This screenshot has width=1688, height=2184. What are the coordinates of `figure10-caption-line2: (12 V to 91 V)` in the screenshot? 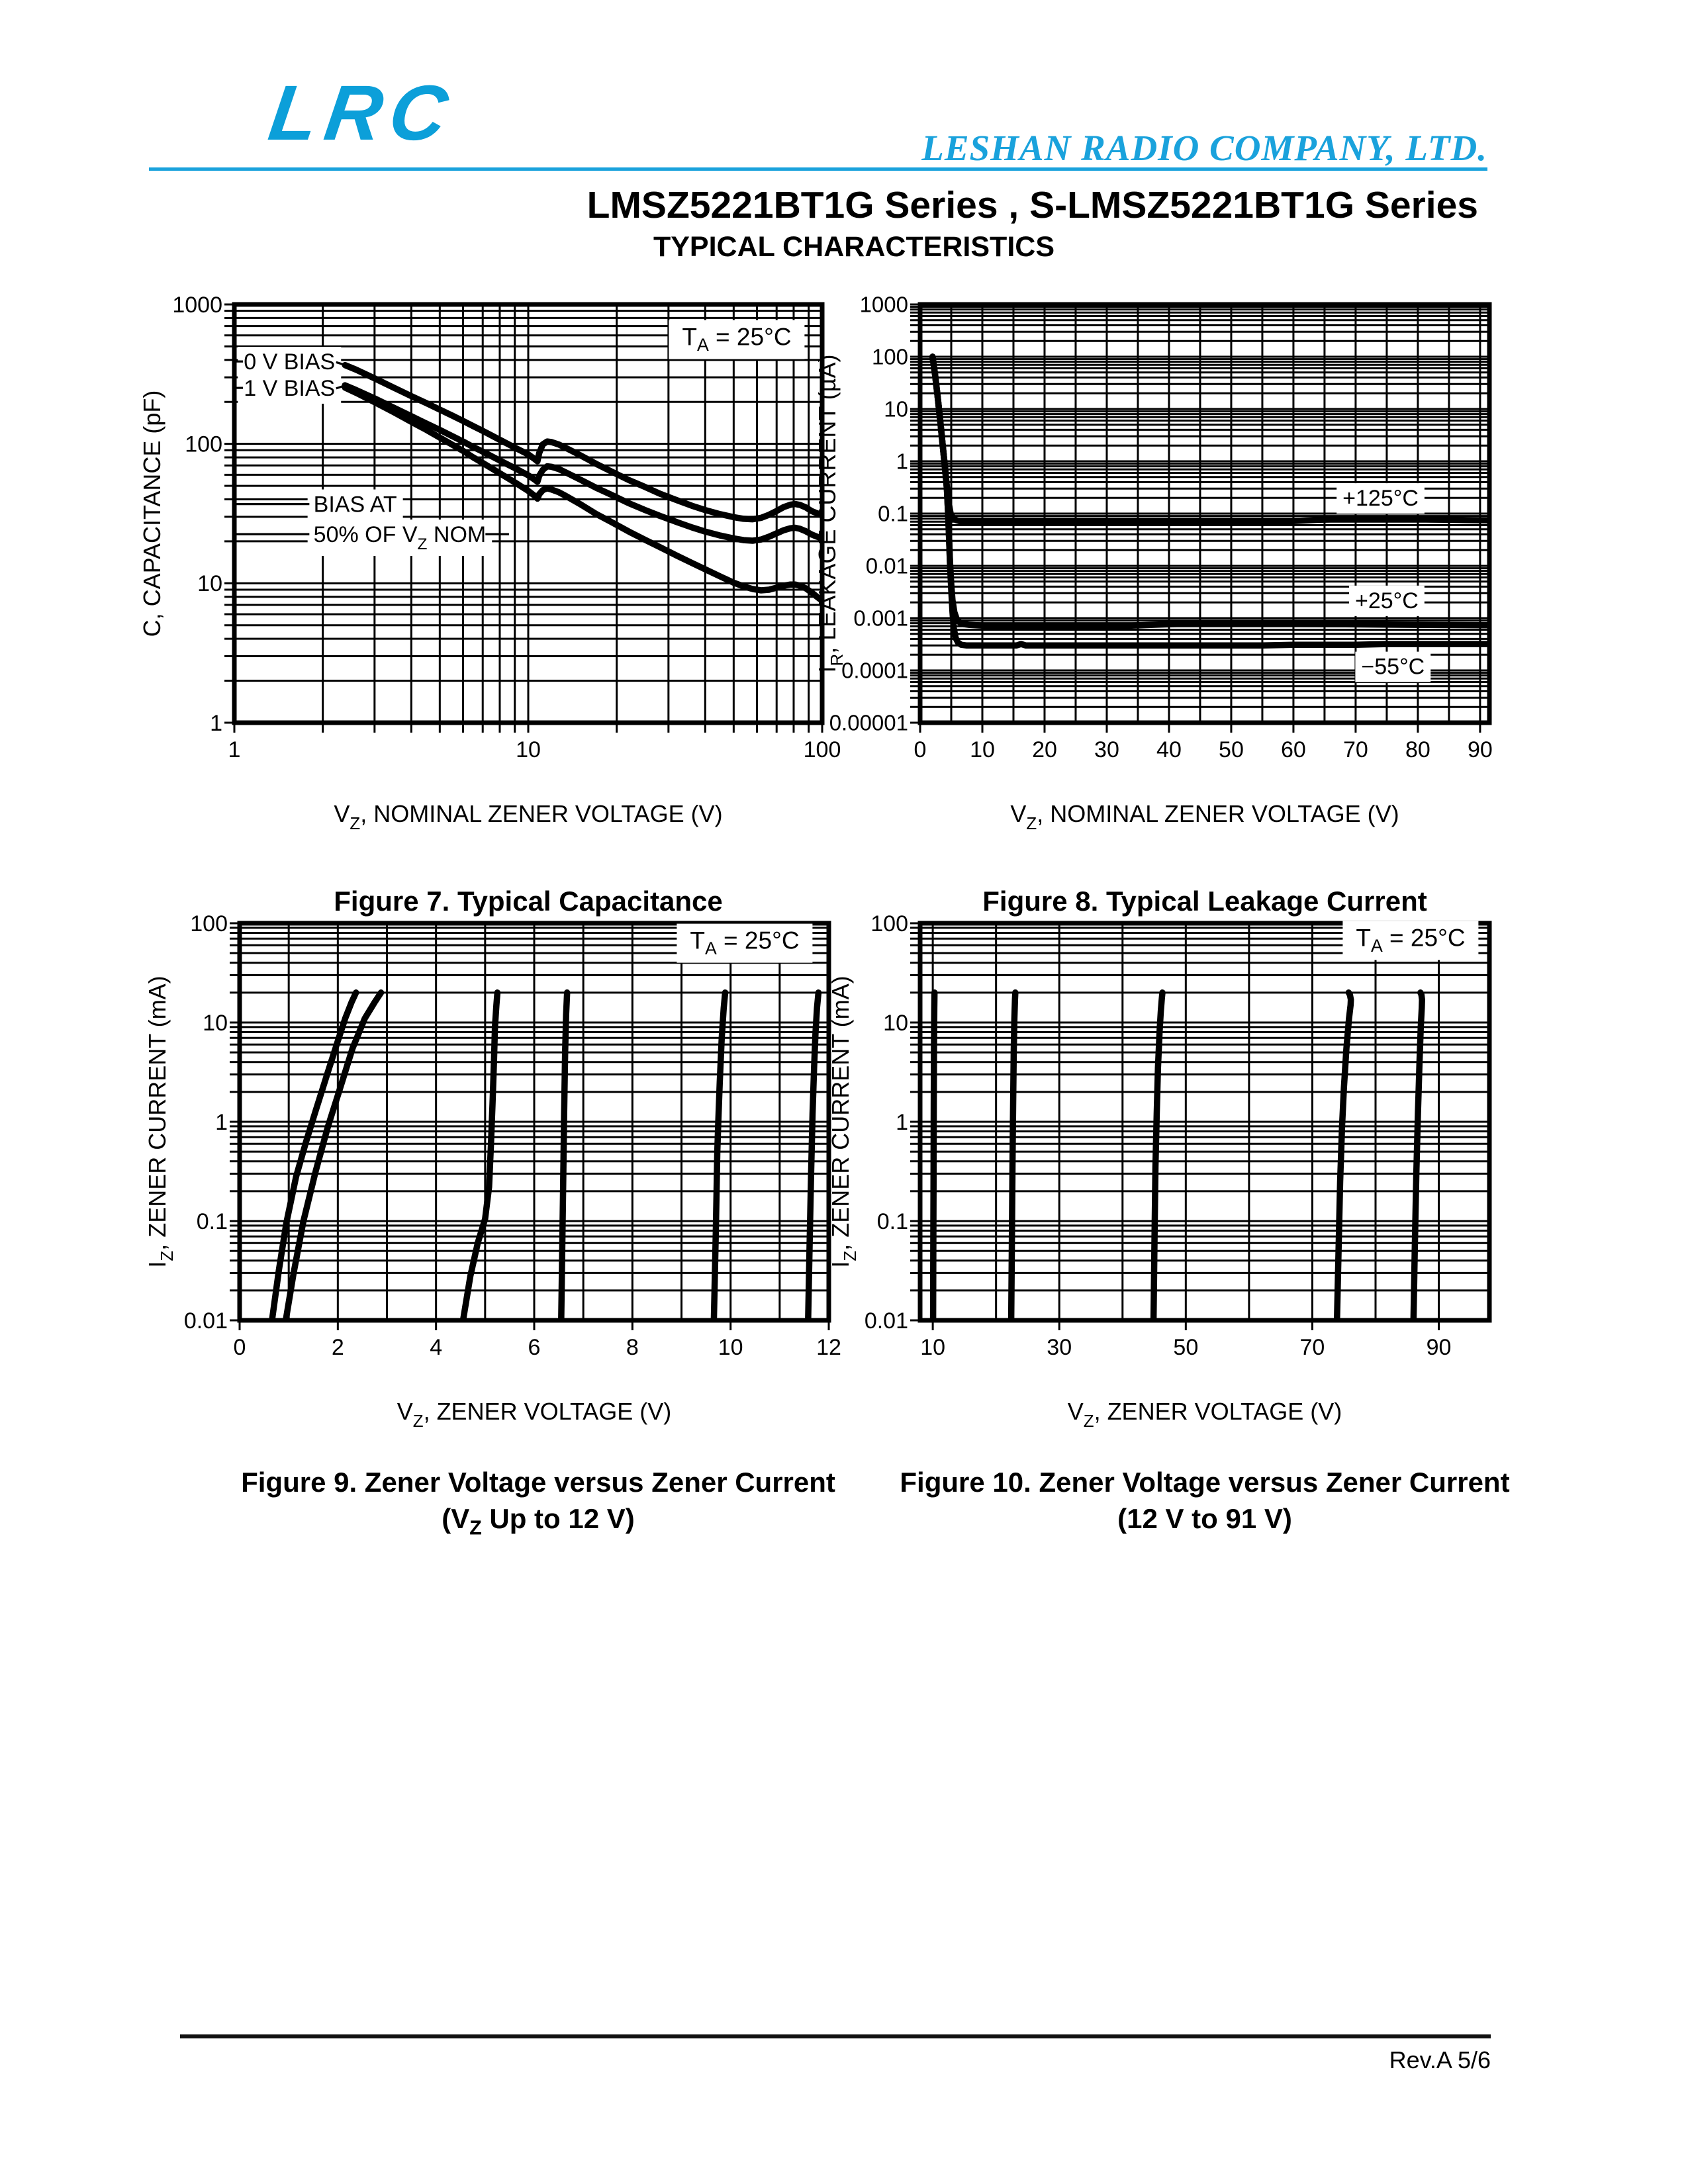 It's located at (1204, 1519).